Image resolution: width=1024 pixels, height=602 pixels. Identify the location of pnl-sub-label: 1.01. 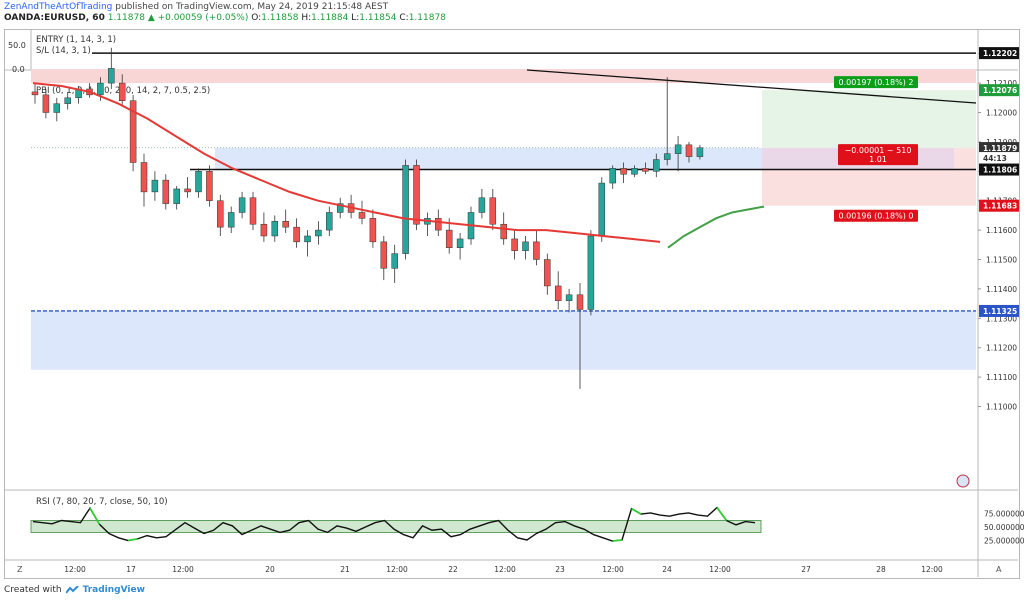
(878, 159).